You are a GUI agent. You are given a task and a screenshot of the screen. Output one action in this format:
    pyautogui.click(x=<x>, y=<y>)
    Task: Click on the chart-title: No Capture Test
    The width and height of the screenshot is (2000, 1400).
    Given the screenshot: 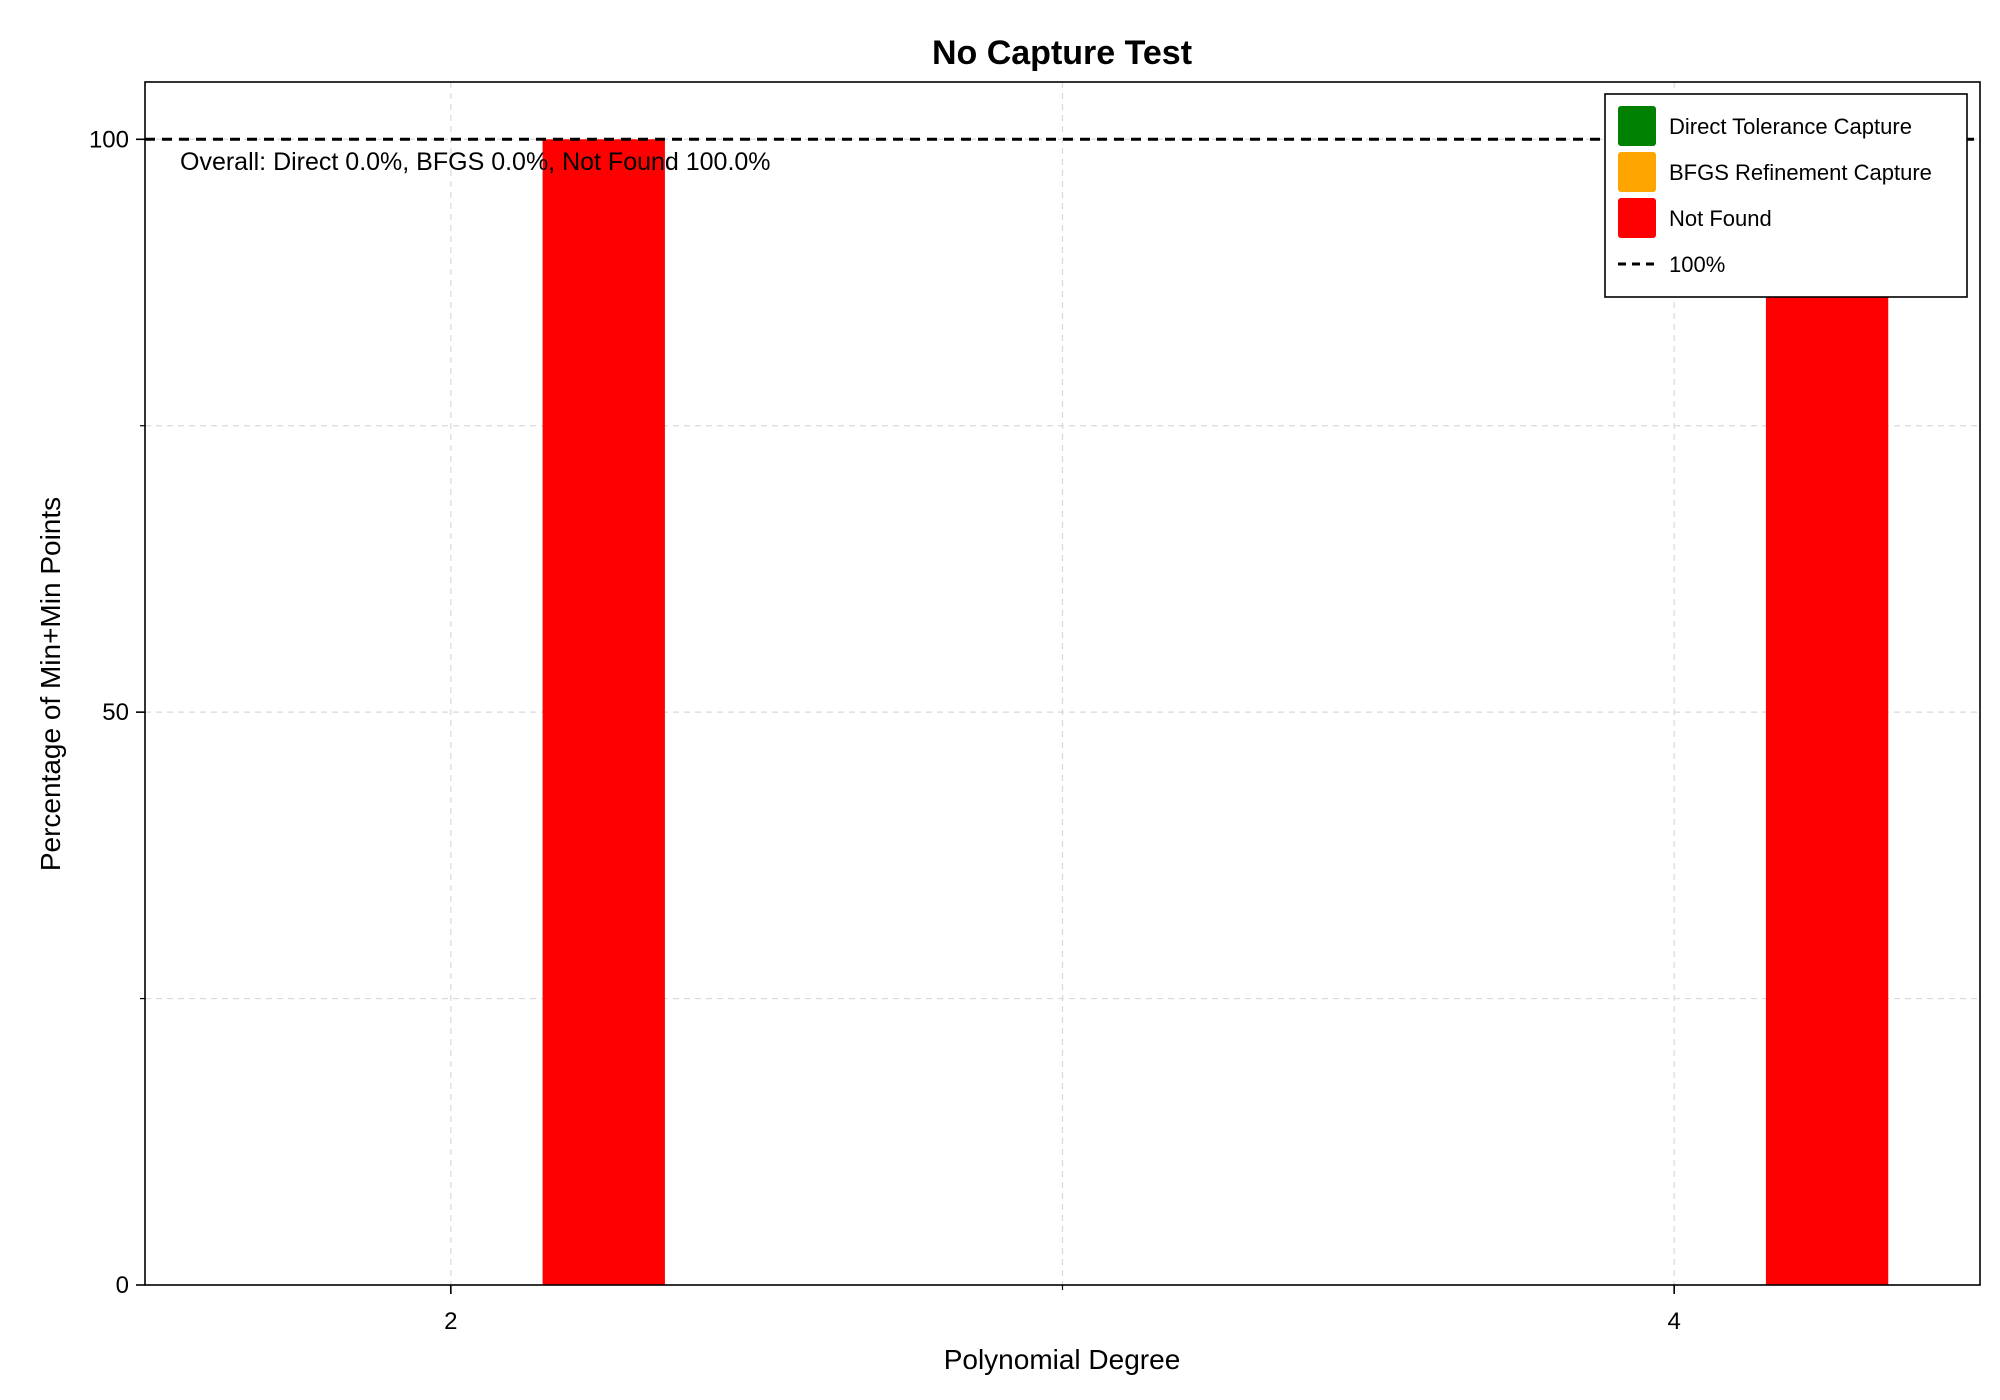 What is the action you would take?
    pyautogui.click(x=1062, y=53)
    